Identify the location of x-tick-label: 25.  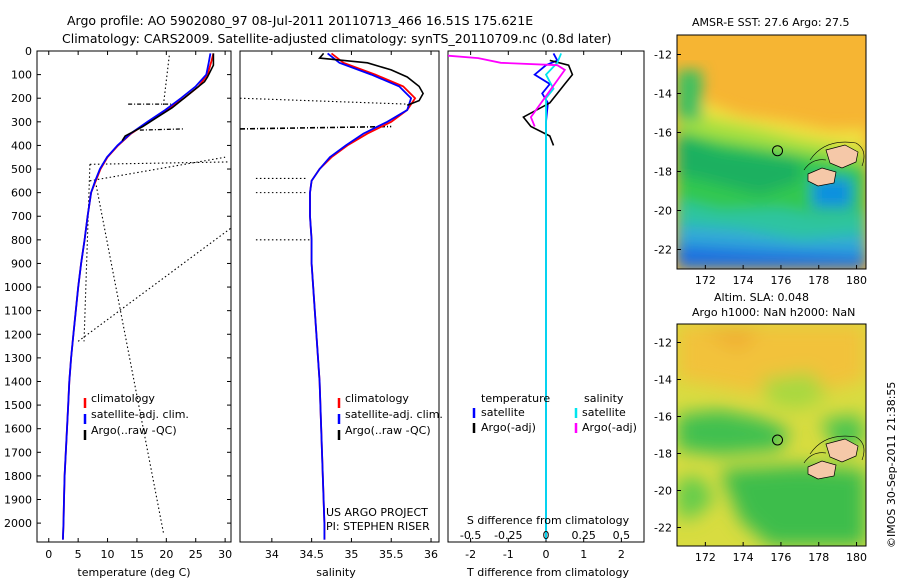
(196, 554).